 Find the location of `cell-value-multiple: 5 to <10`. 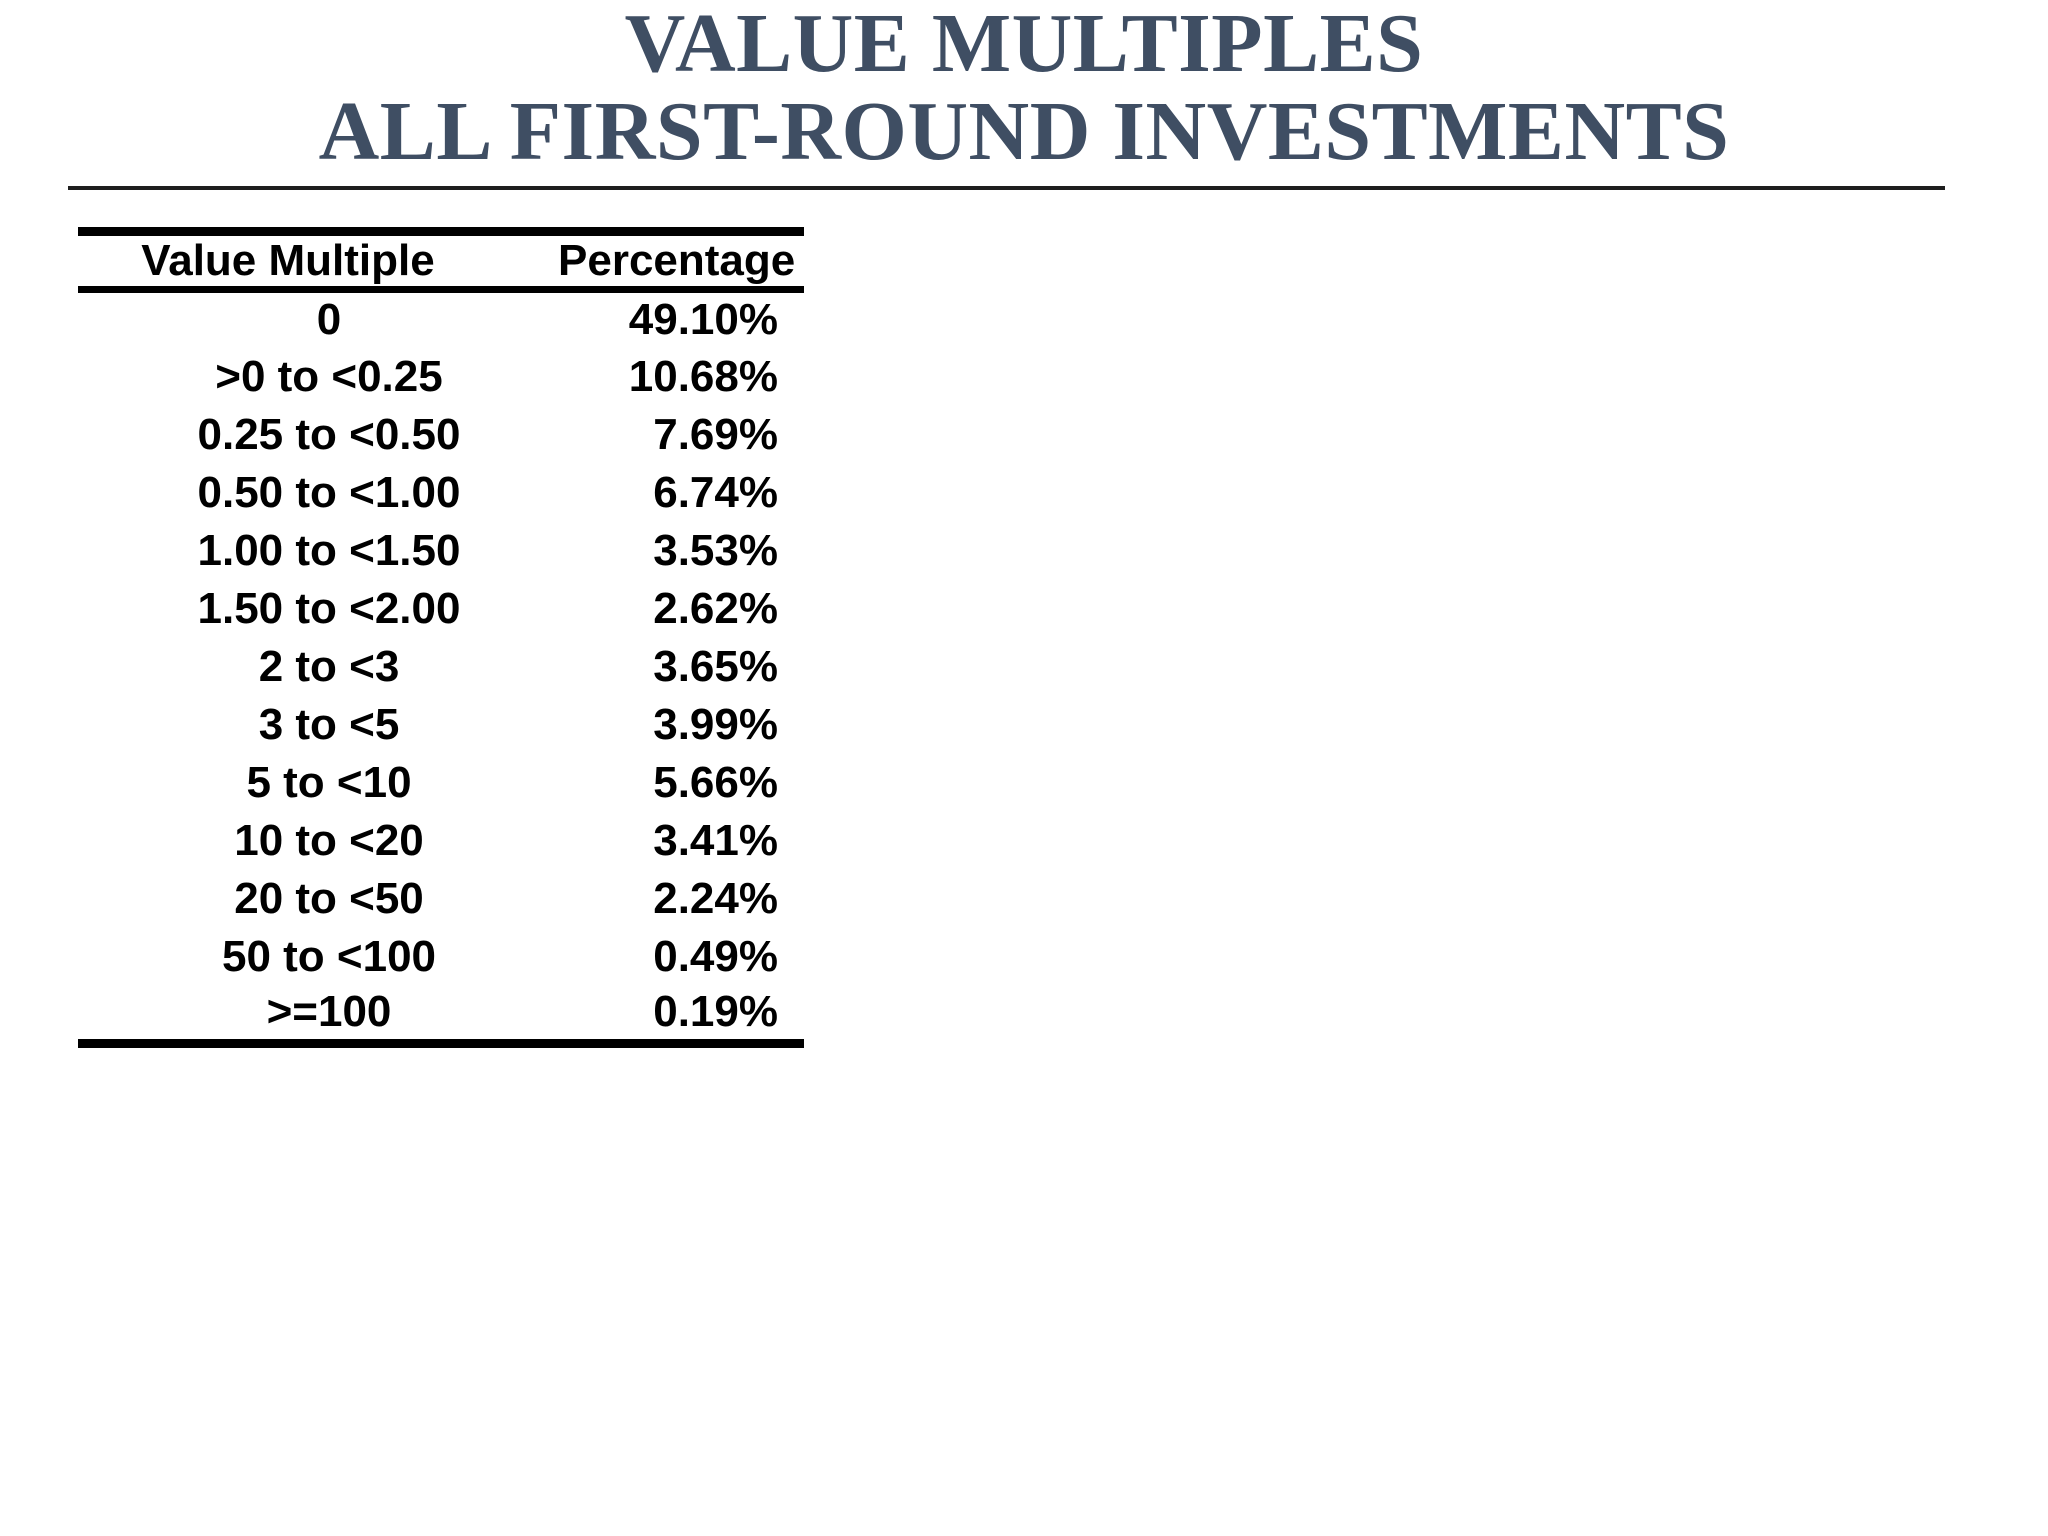

cell-value-multiple: 5 to <10 is located at coordinates (329, 782).